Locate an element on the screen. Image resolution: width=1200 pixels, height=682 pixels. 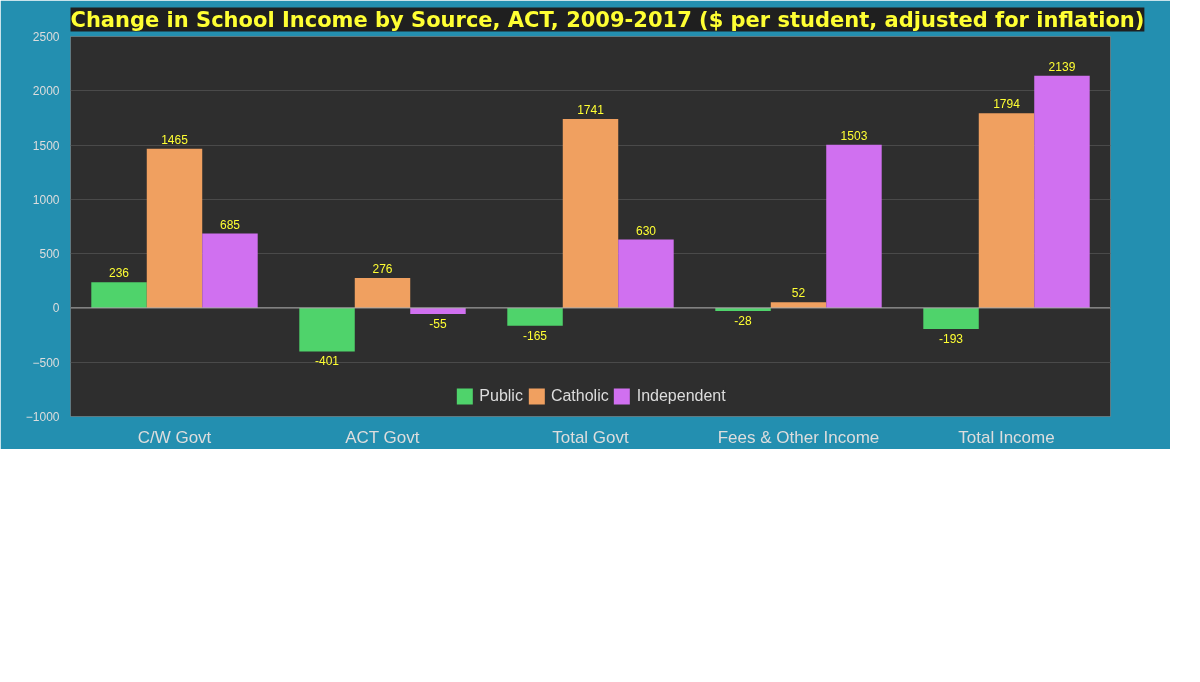
y-tick-label: 1000 is located at coordinates (46, 199).